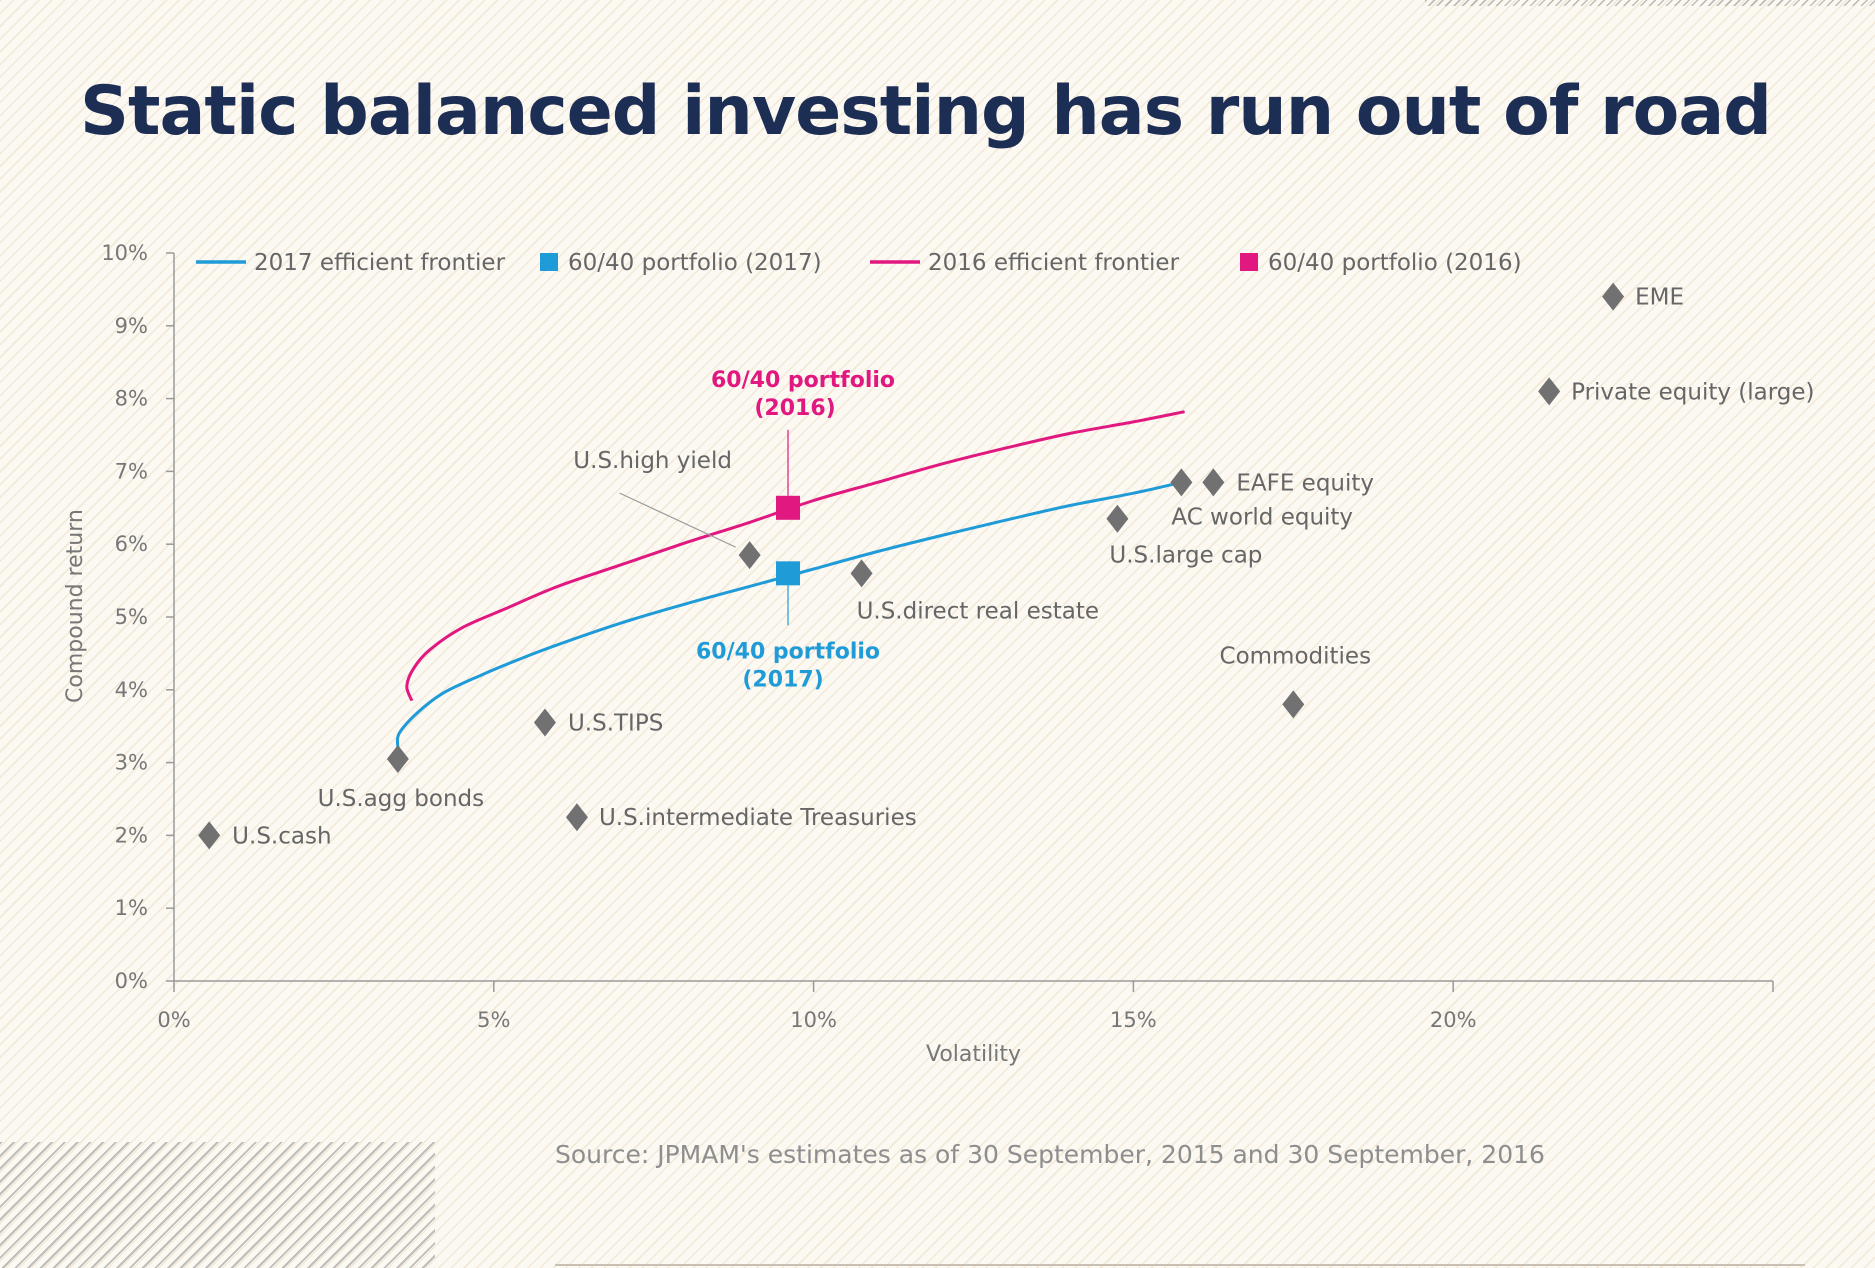 Image resolution: width=1875 pixels, height=1268 pixels. Describe the element at coordinates (1650, 3) in the screenshot. I see `corner-hatch-top` at that location.